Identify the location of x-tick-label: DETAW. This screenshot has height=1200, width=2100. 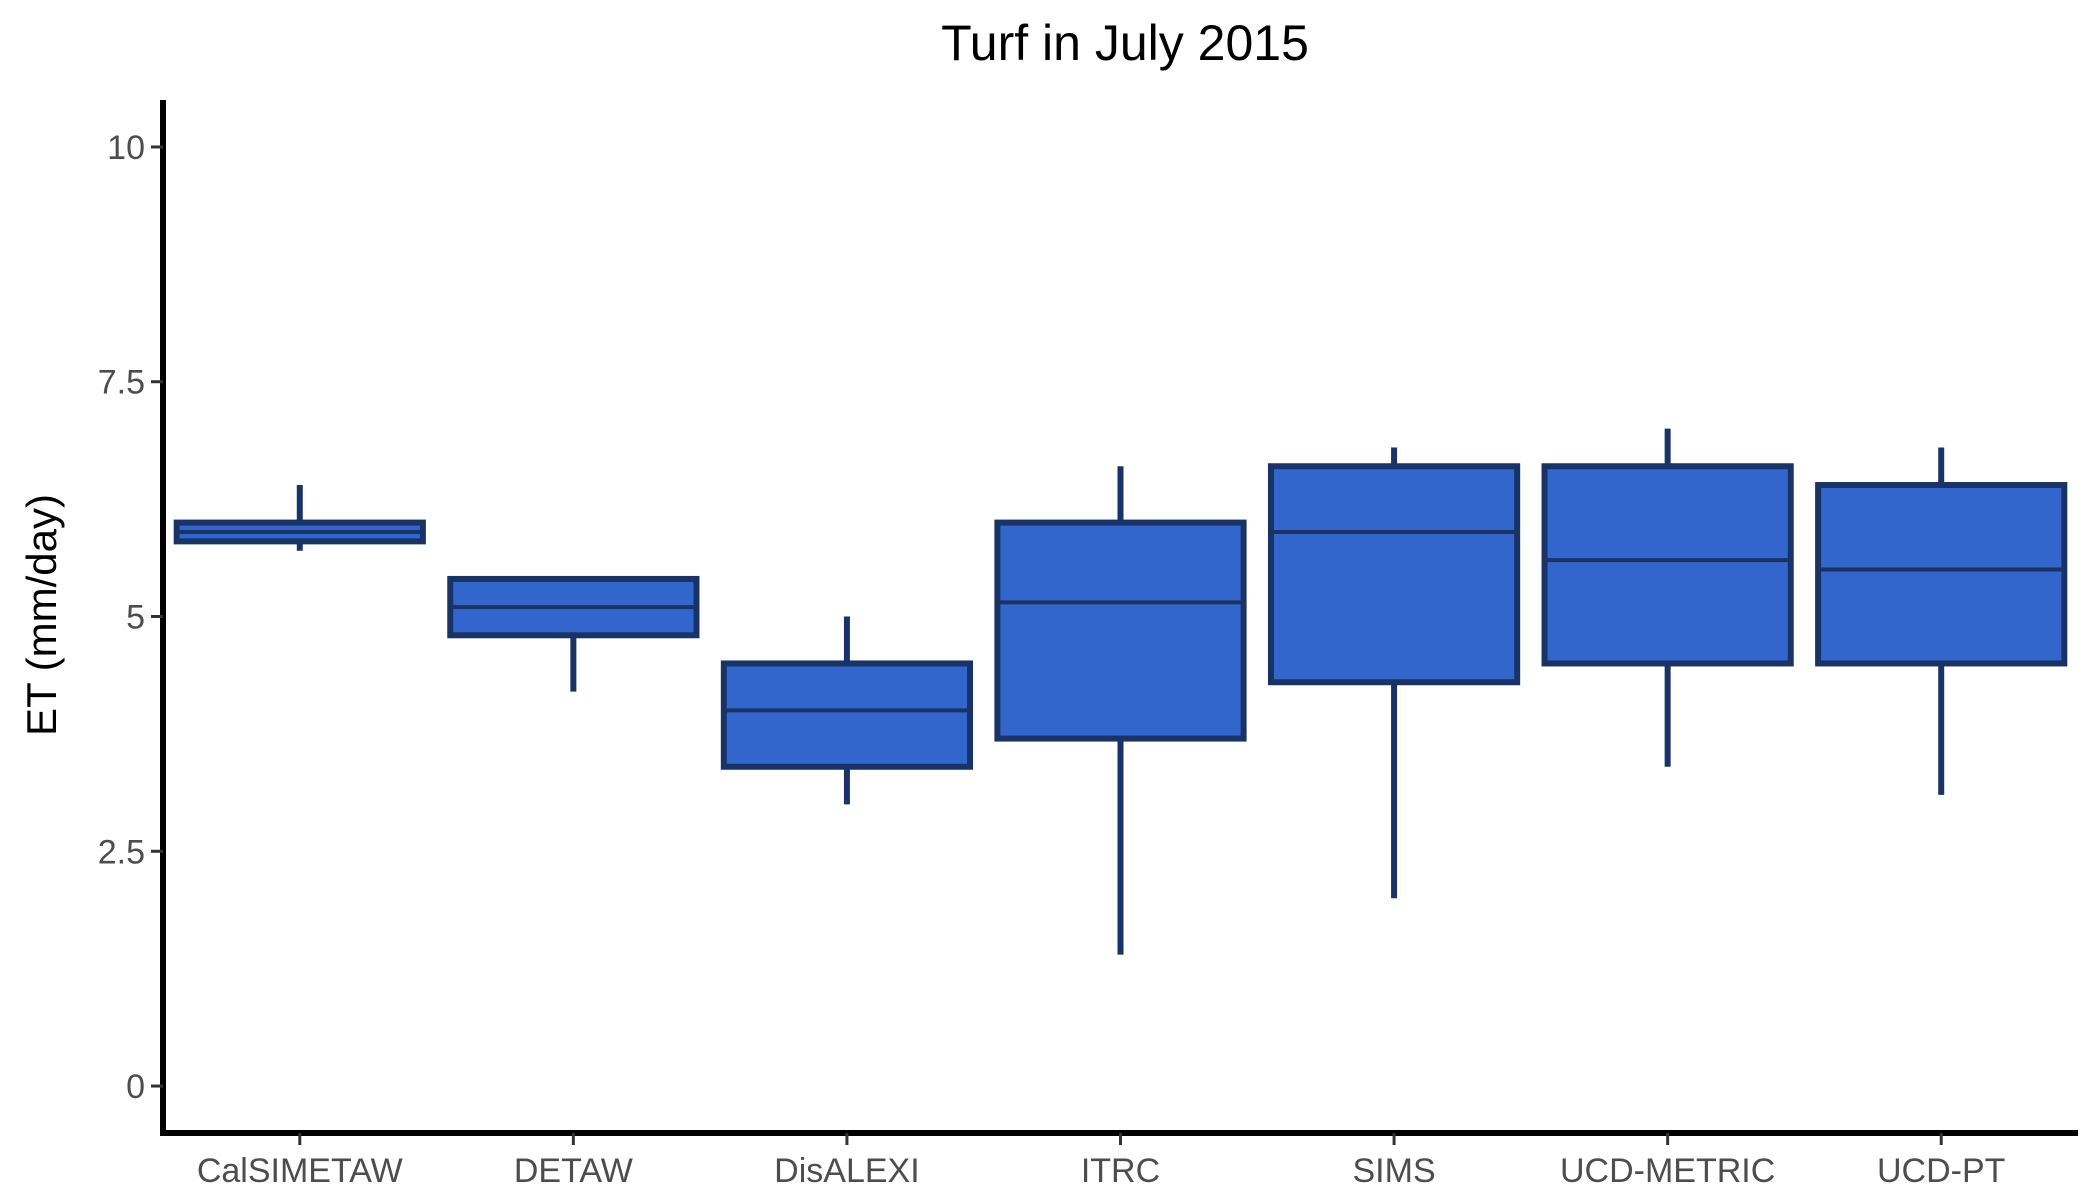
(573, 1171).